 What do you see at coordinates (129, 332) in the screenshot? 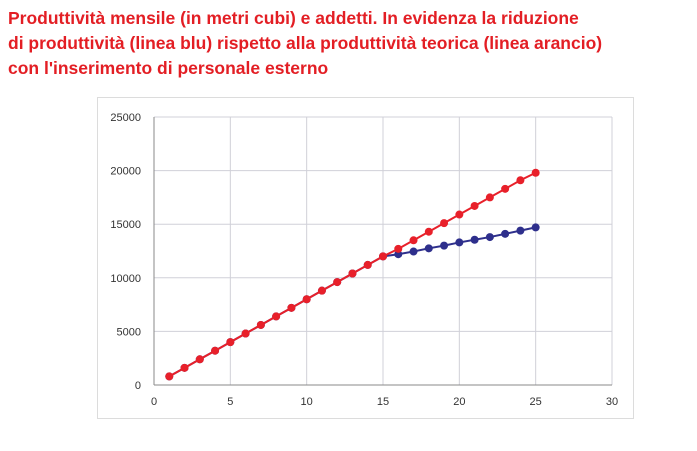
I see `y-tick-label: 5000` at bounding box center [129, 332].